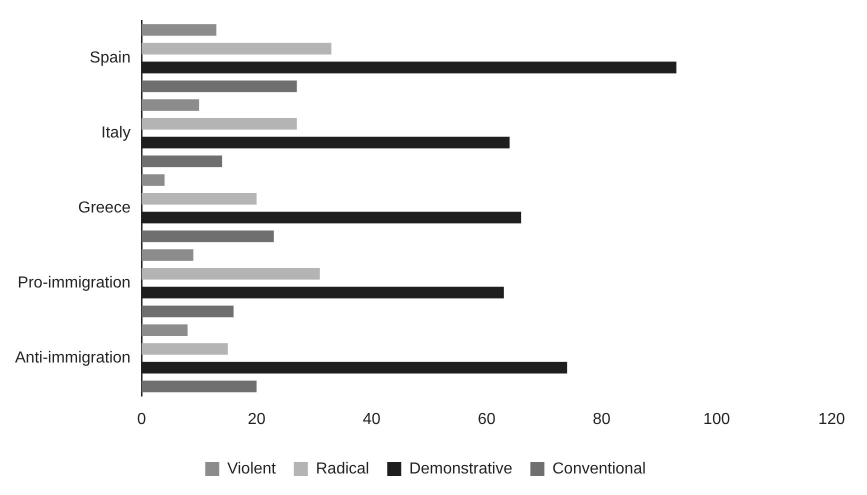  What do you see at coordinates (599, 469) in the screenshot?
I see `legend-label: Conventional` at bounding box center [599, 469].